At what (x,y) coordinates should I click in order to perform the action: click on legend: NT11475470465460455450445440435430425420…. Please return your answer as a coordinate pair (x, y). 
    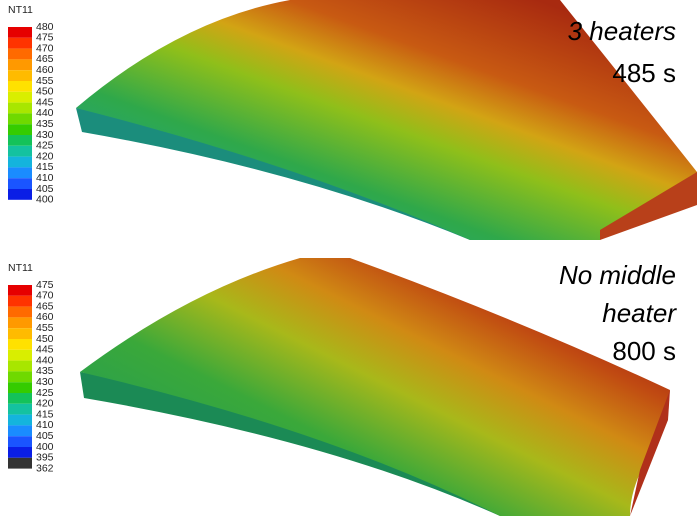
    Looking at the image, I should click on (31, 368).